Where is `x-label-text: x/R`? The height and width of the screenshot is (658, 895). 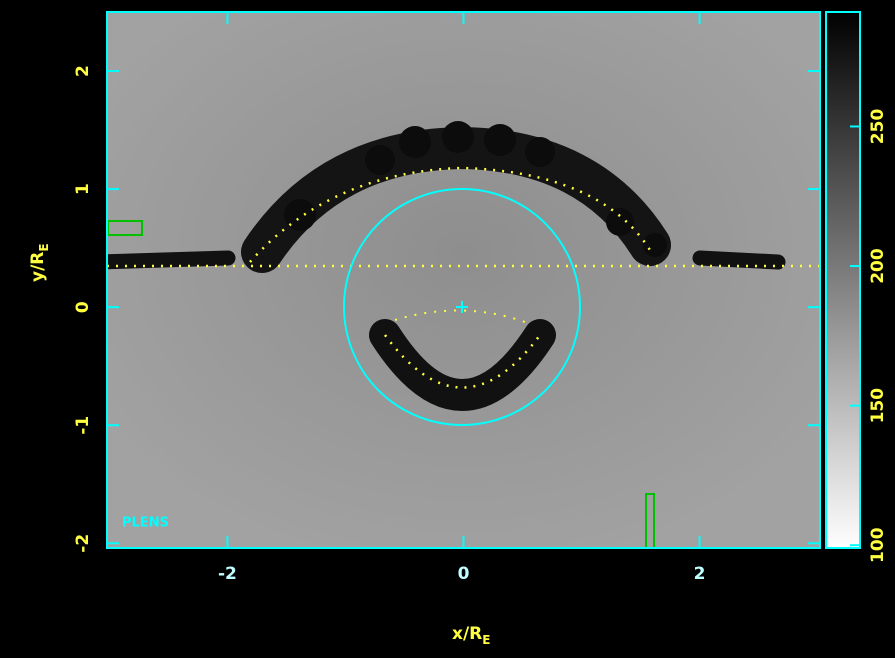 x-label-text: x/R is located at coordinates (467, 634).